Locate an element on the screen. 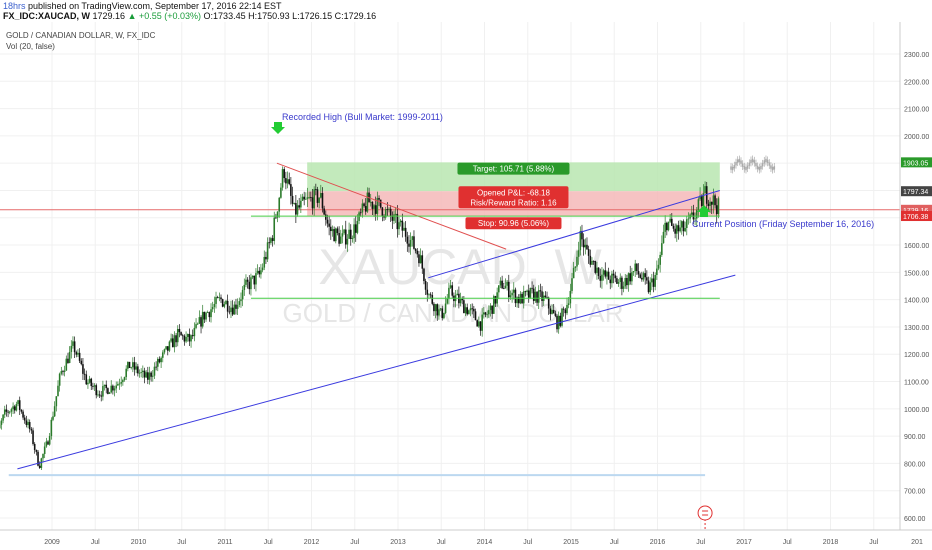 The image size is (932, 550). trendline-upper-channel is located at coordinates (574, 234).